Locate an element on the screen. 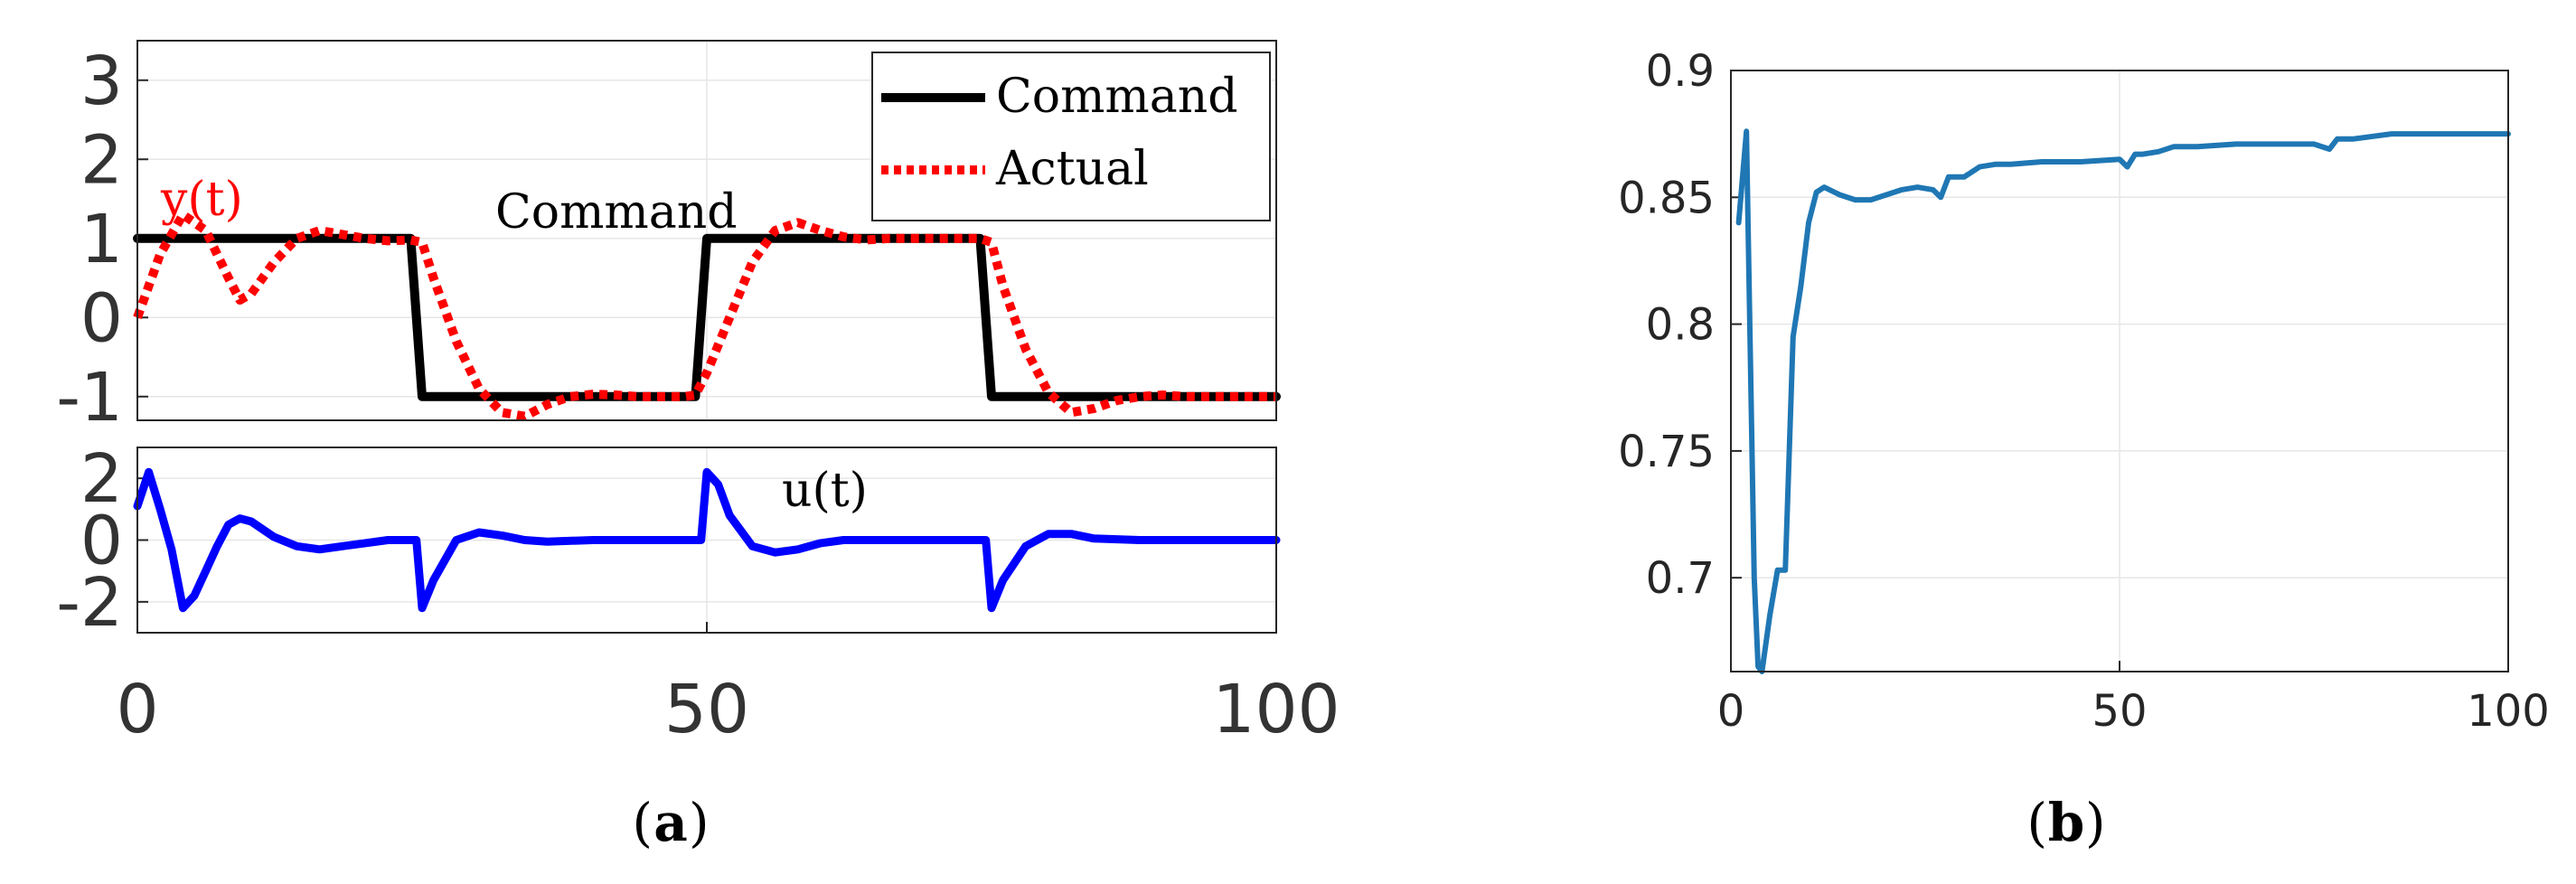  caption-a-letter: a is located at coordinates (671, 822).